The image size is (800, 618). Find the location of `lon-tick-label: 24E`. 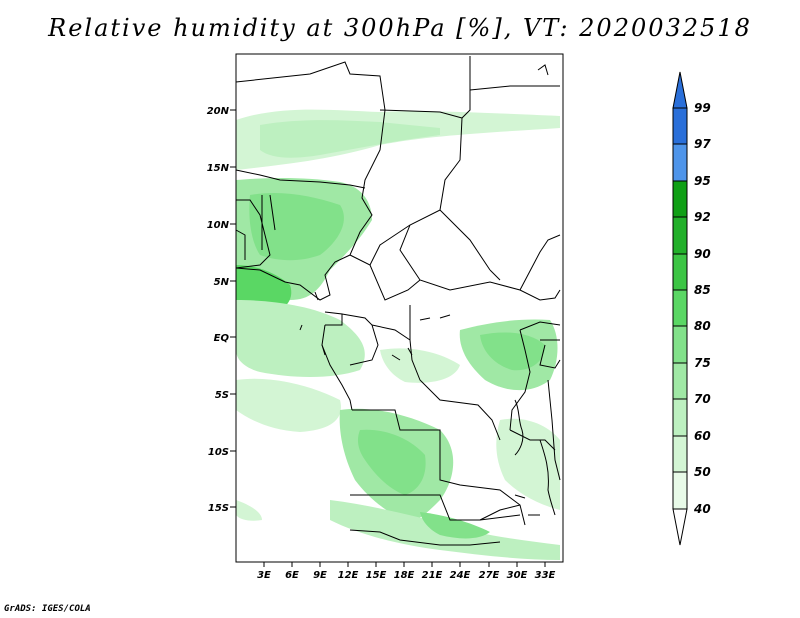

lon-tick-label: 24E is located at coordinates (460, 575).